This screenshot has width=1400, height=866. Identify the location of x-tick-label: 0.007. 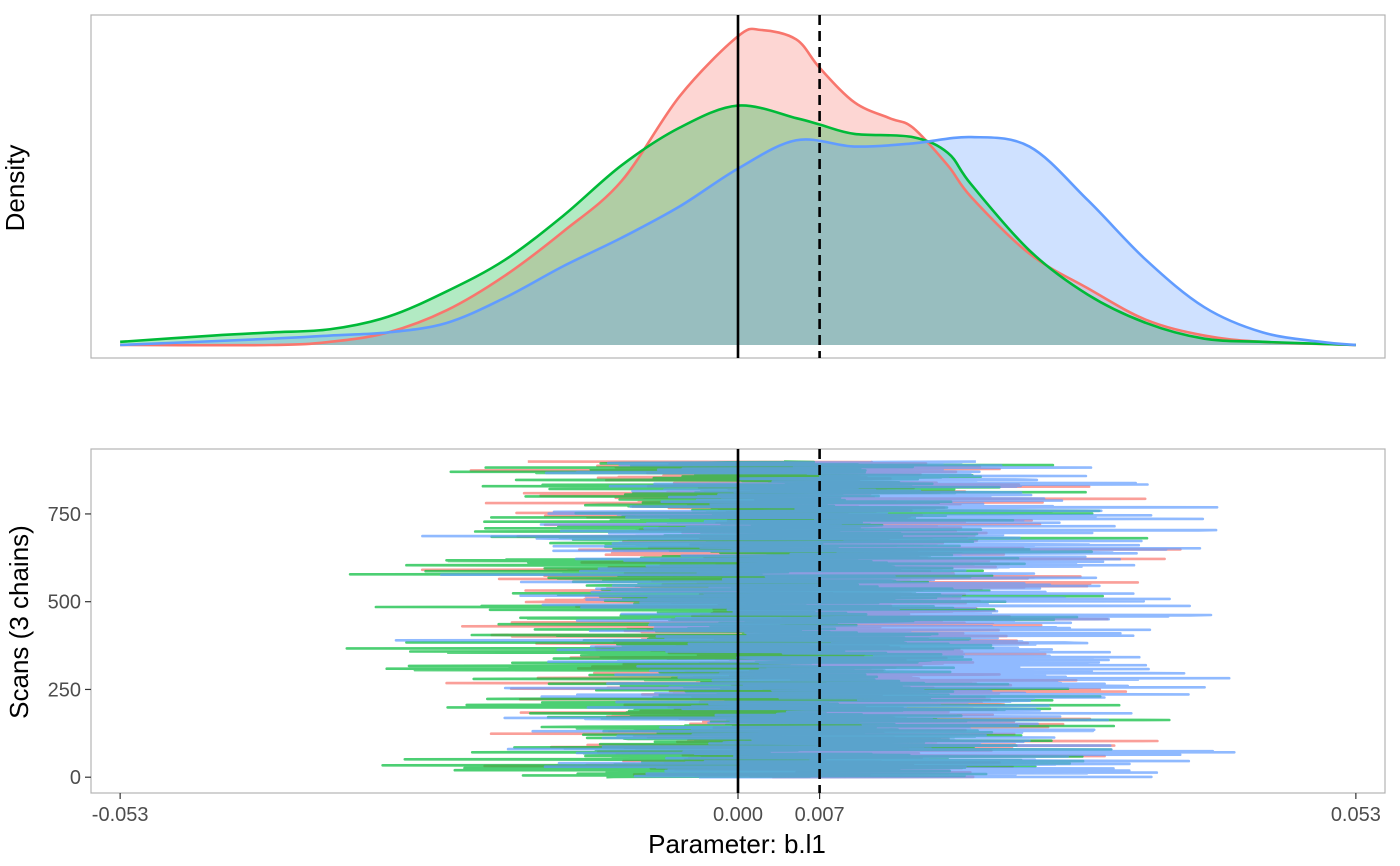
(820, 815).